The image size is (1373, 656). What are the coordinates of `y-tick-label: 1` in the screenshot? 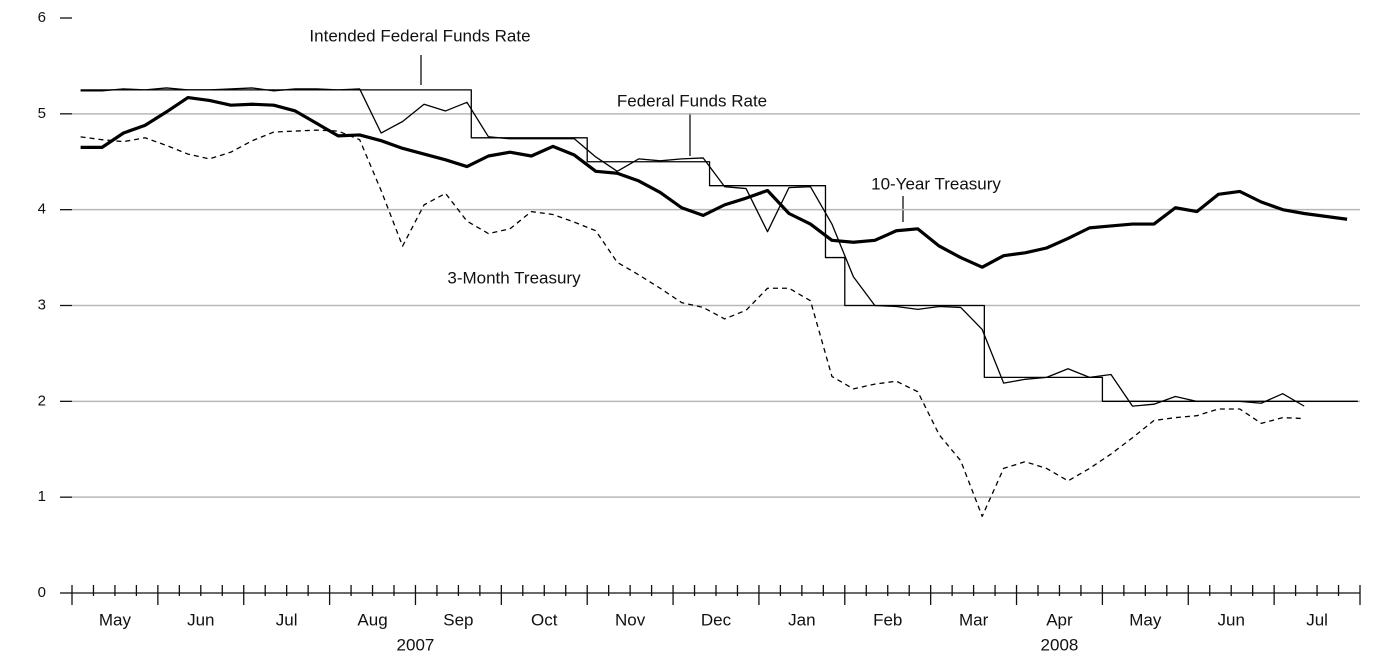 It's located at (42, 496).